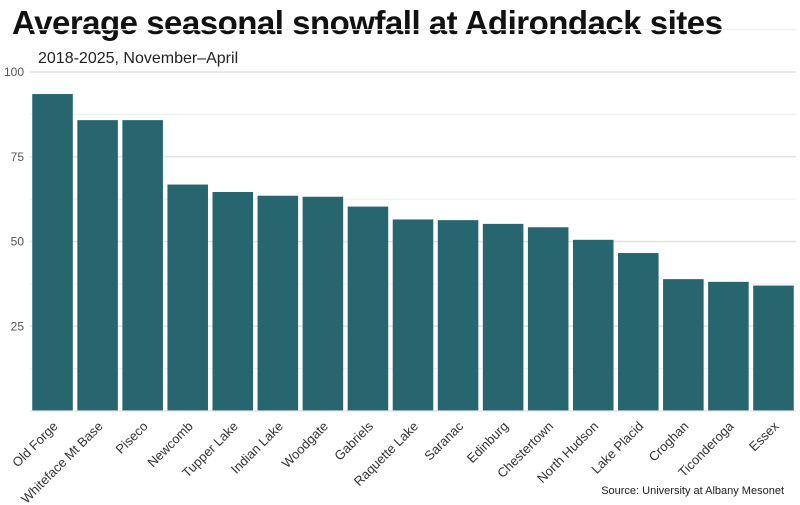 This screenshot has height=505, width=800. I want to click on bar-chestertown, so click(548, 319).